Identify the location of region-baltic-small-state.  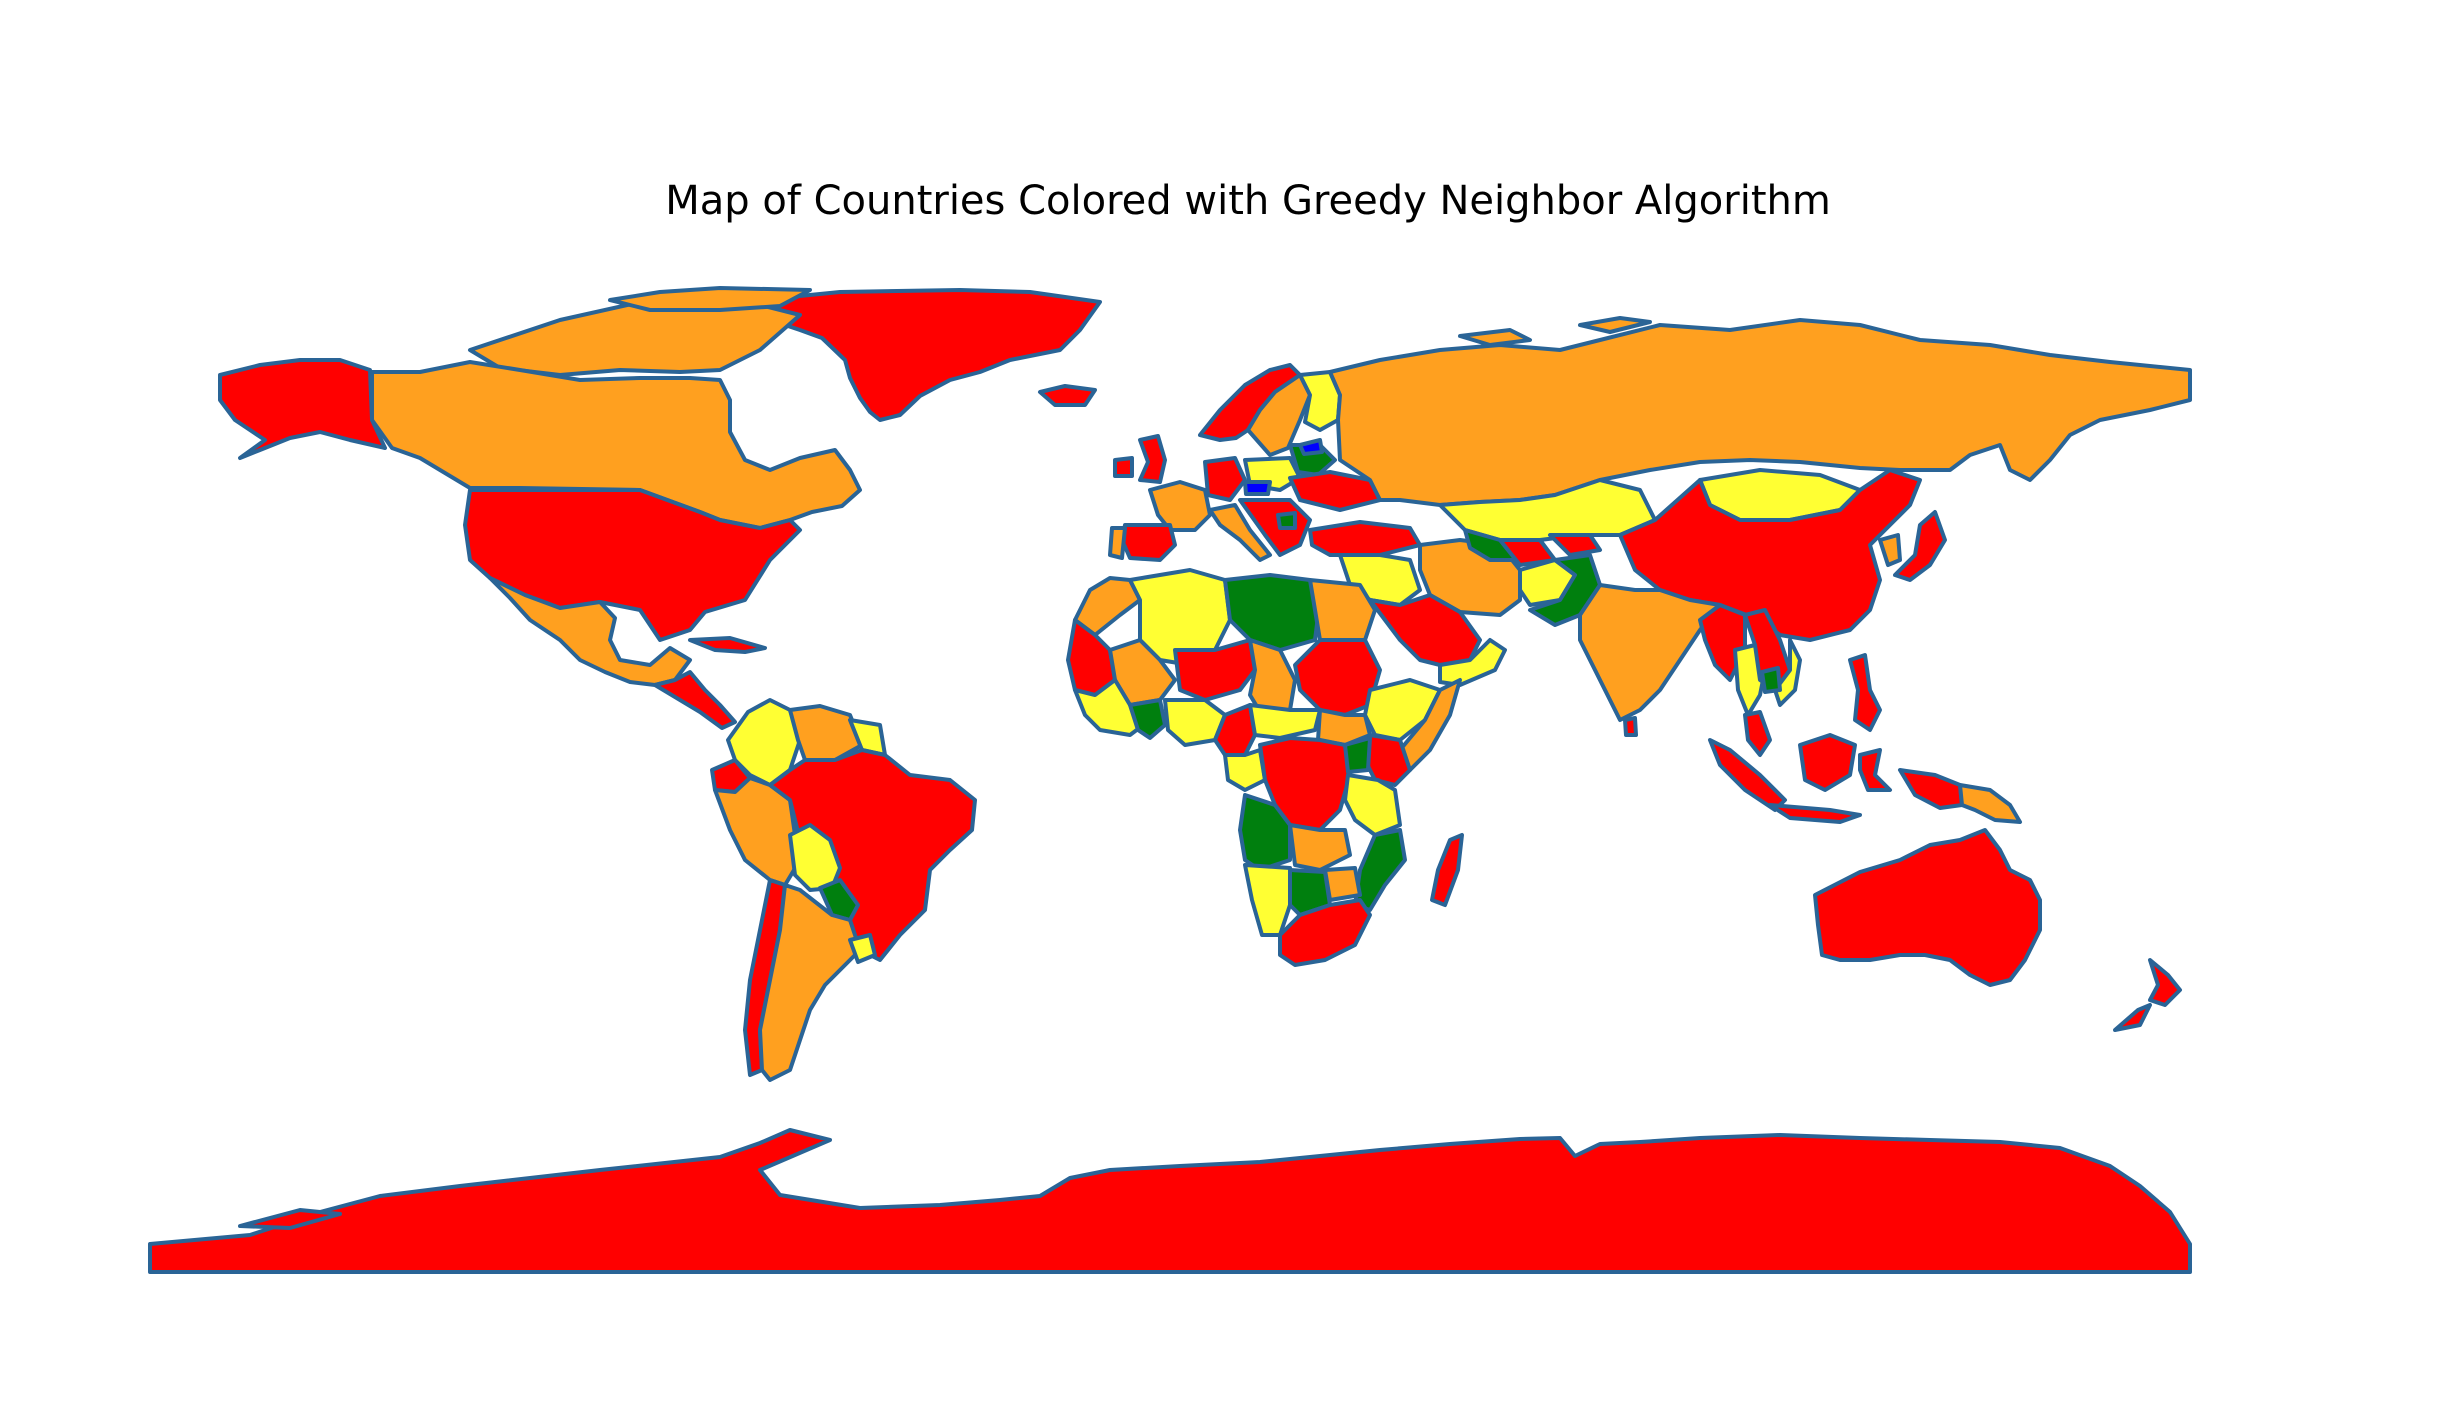
(1311, 447).